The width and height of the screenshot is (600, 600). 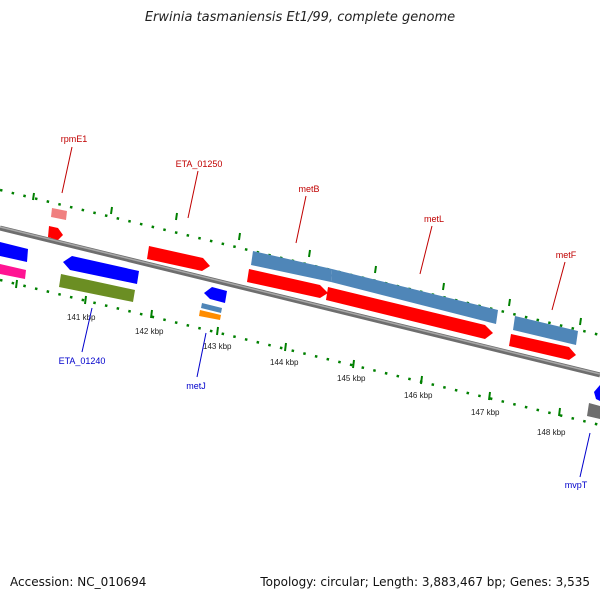 I want to click on tick-label-145: 145 kbp, so click(x=351, y=378).